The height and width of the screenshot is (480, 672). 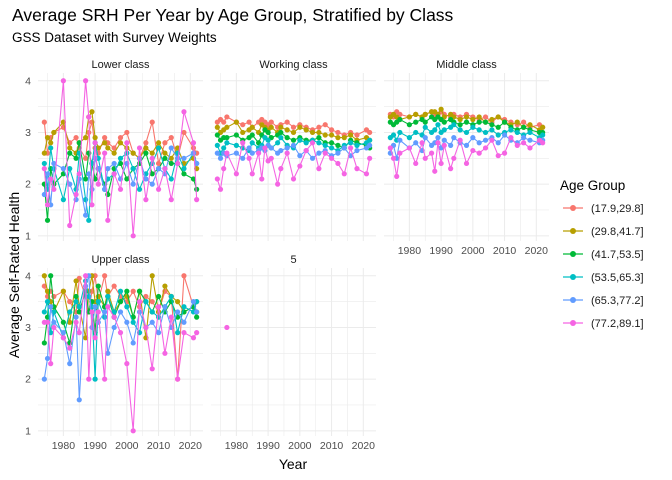 What do you see at coordinates (127, 446) in the screenshot?
I see `x-tick-label: 2000` at bounding box center [127, 446].